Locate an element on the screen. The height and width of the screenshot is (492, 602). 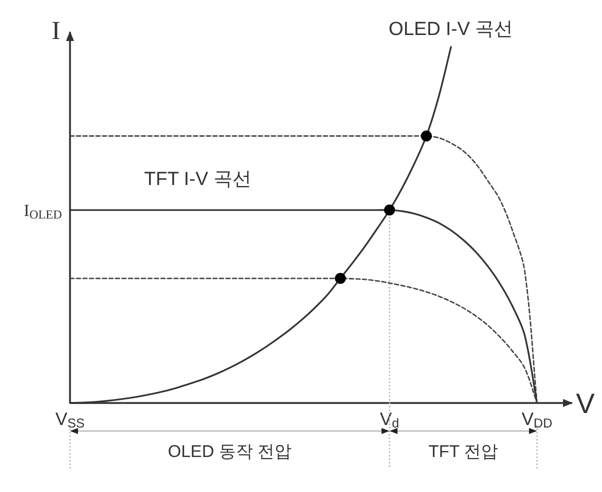
ylabel: I is located at coordinates (56, 30).